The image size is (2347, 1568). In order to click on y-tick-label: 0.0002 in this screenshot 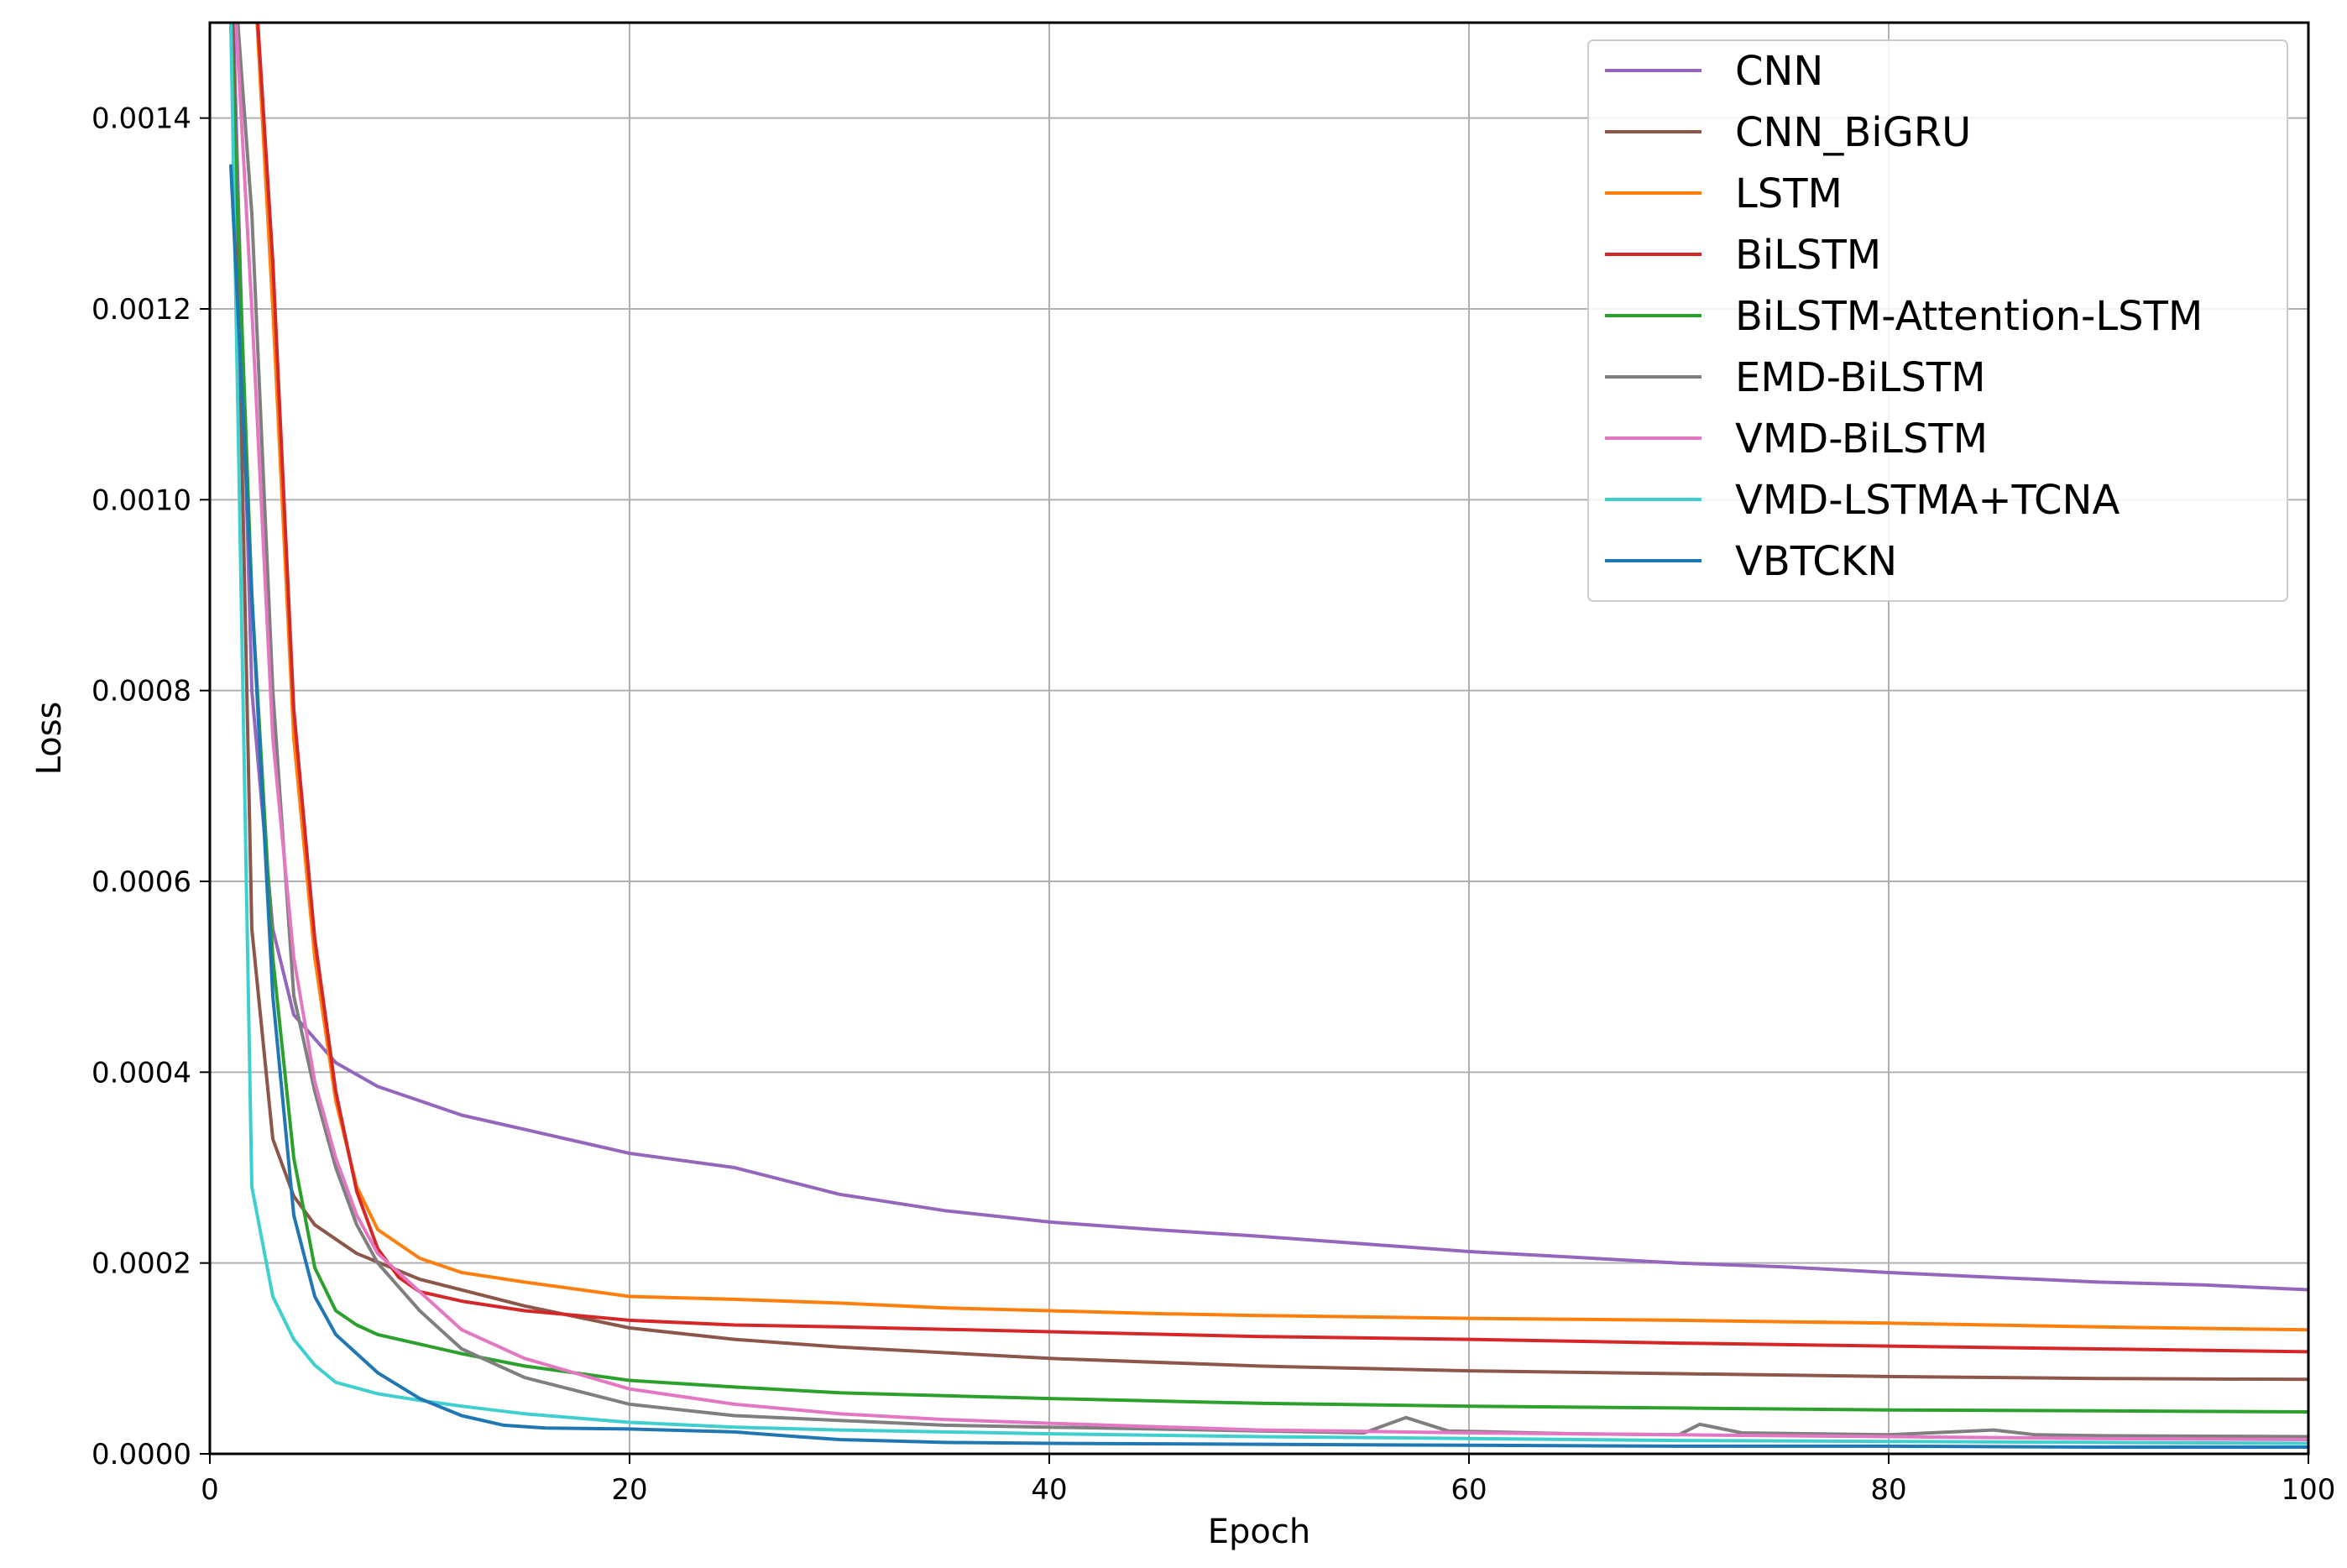, I will do `click(141, 1264)`.